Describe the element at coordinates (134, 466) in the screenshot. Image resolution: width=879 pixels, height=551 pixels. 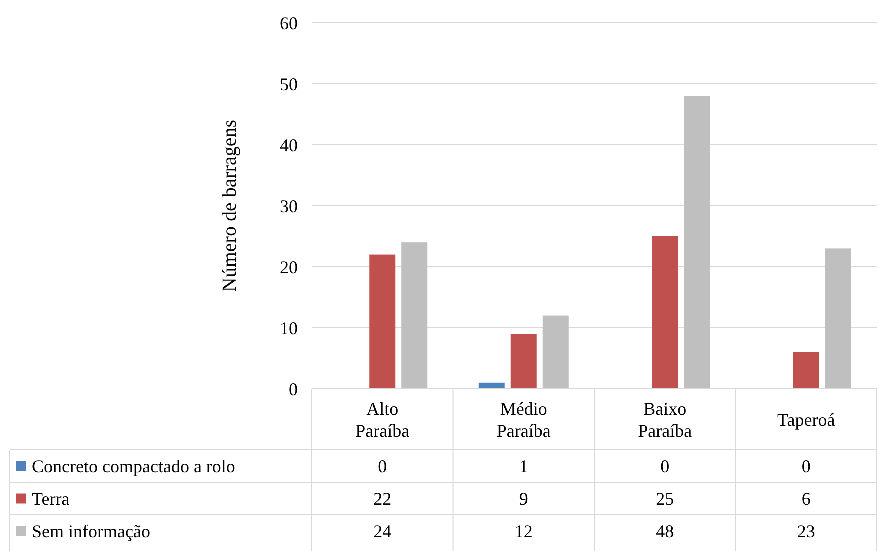
I see `legend-label: Concreto compactado a rolo` at that location.